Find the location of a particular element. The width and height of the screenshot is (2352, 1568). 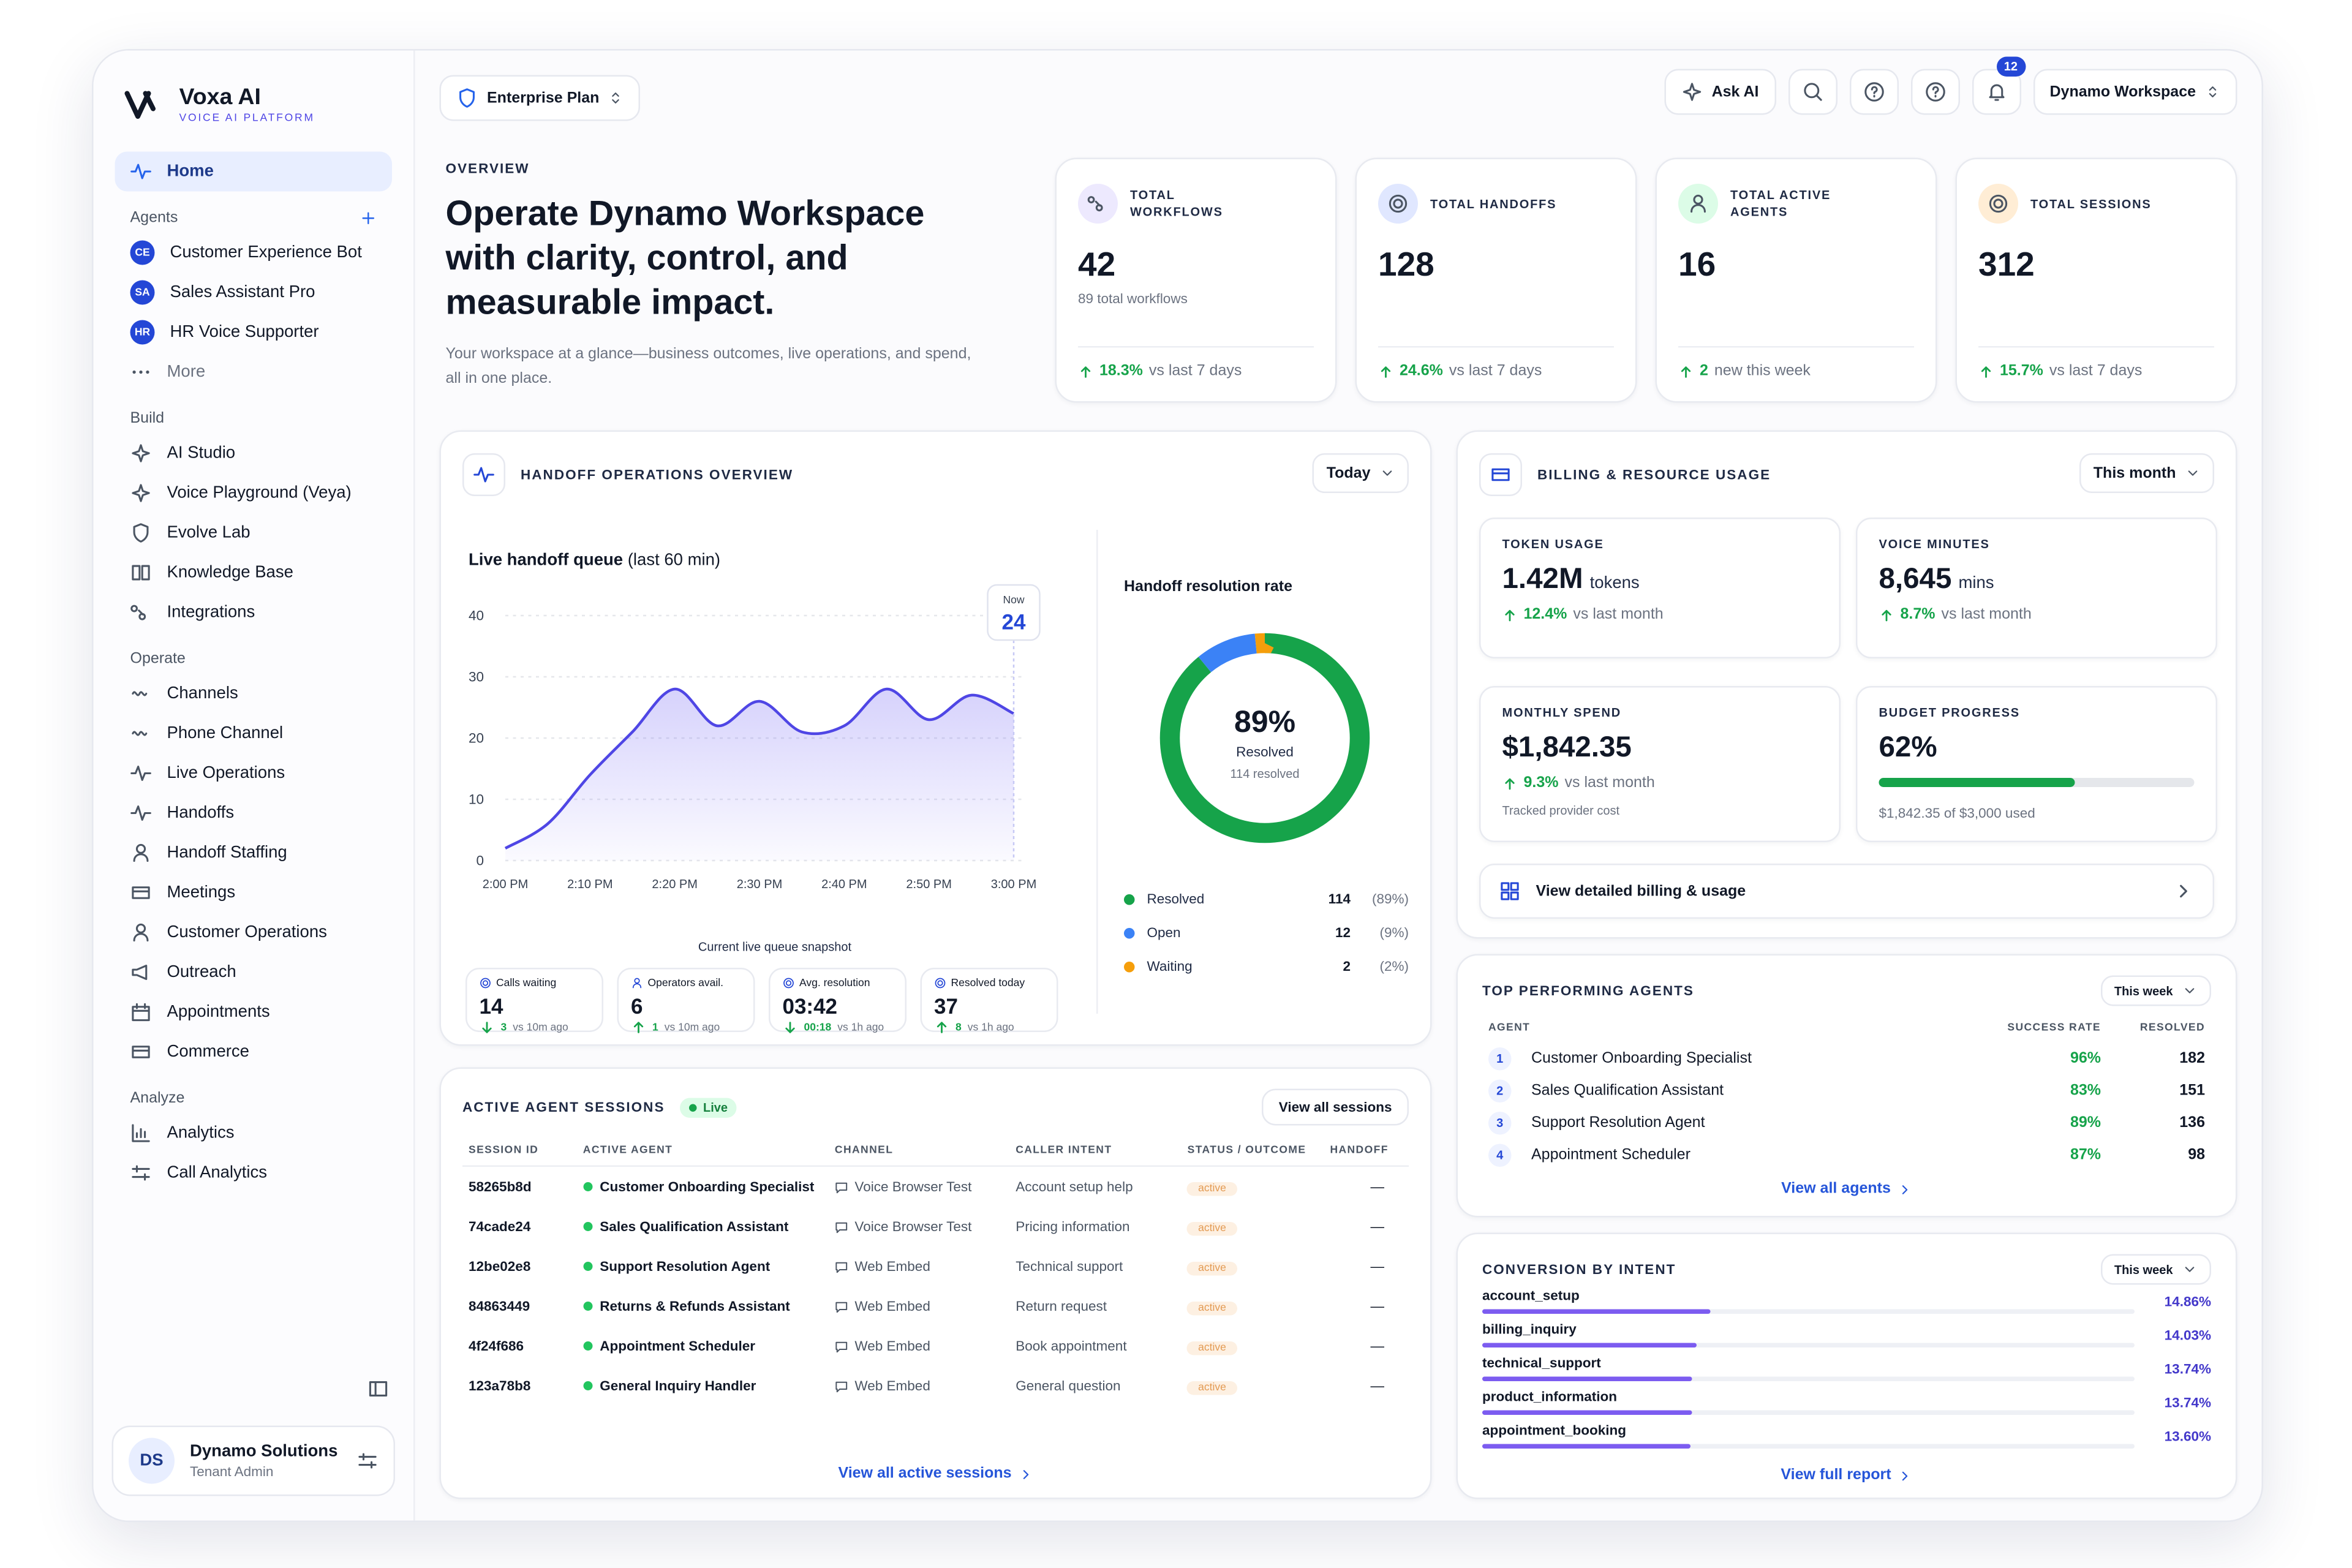

search-button is located at coordinates (1812, 92).